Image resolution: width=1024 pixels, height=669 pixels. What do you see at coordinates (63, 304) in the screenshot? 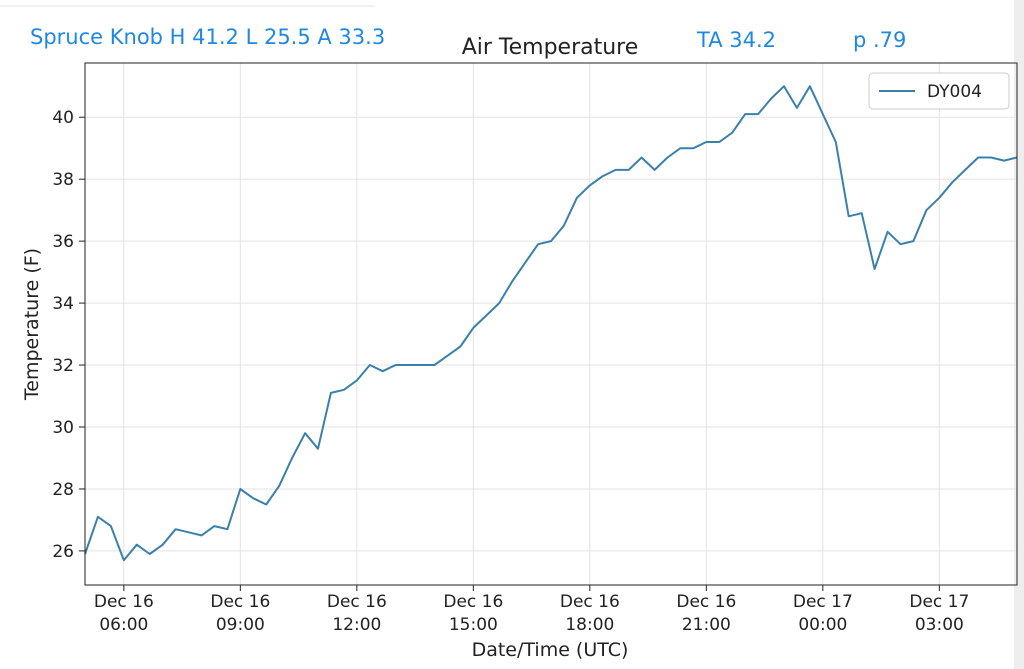
I see `y-tick-label: 34` at bounding box center [63, 304].